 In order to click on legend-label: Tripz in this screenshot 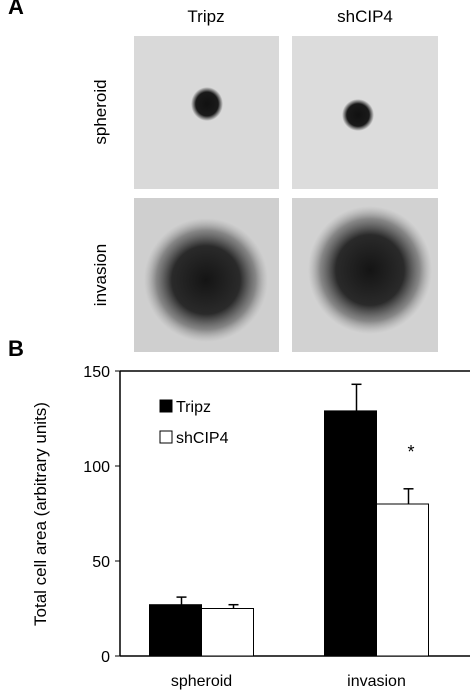, I will do `click(193, 407)`.